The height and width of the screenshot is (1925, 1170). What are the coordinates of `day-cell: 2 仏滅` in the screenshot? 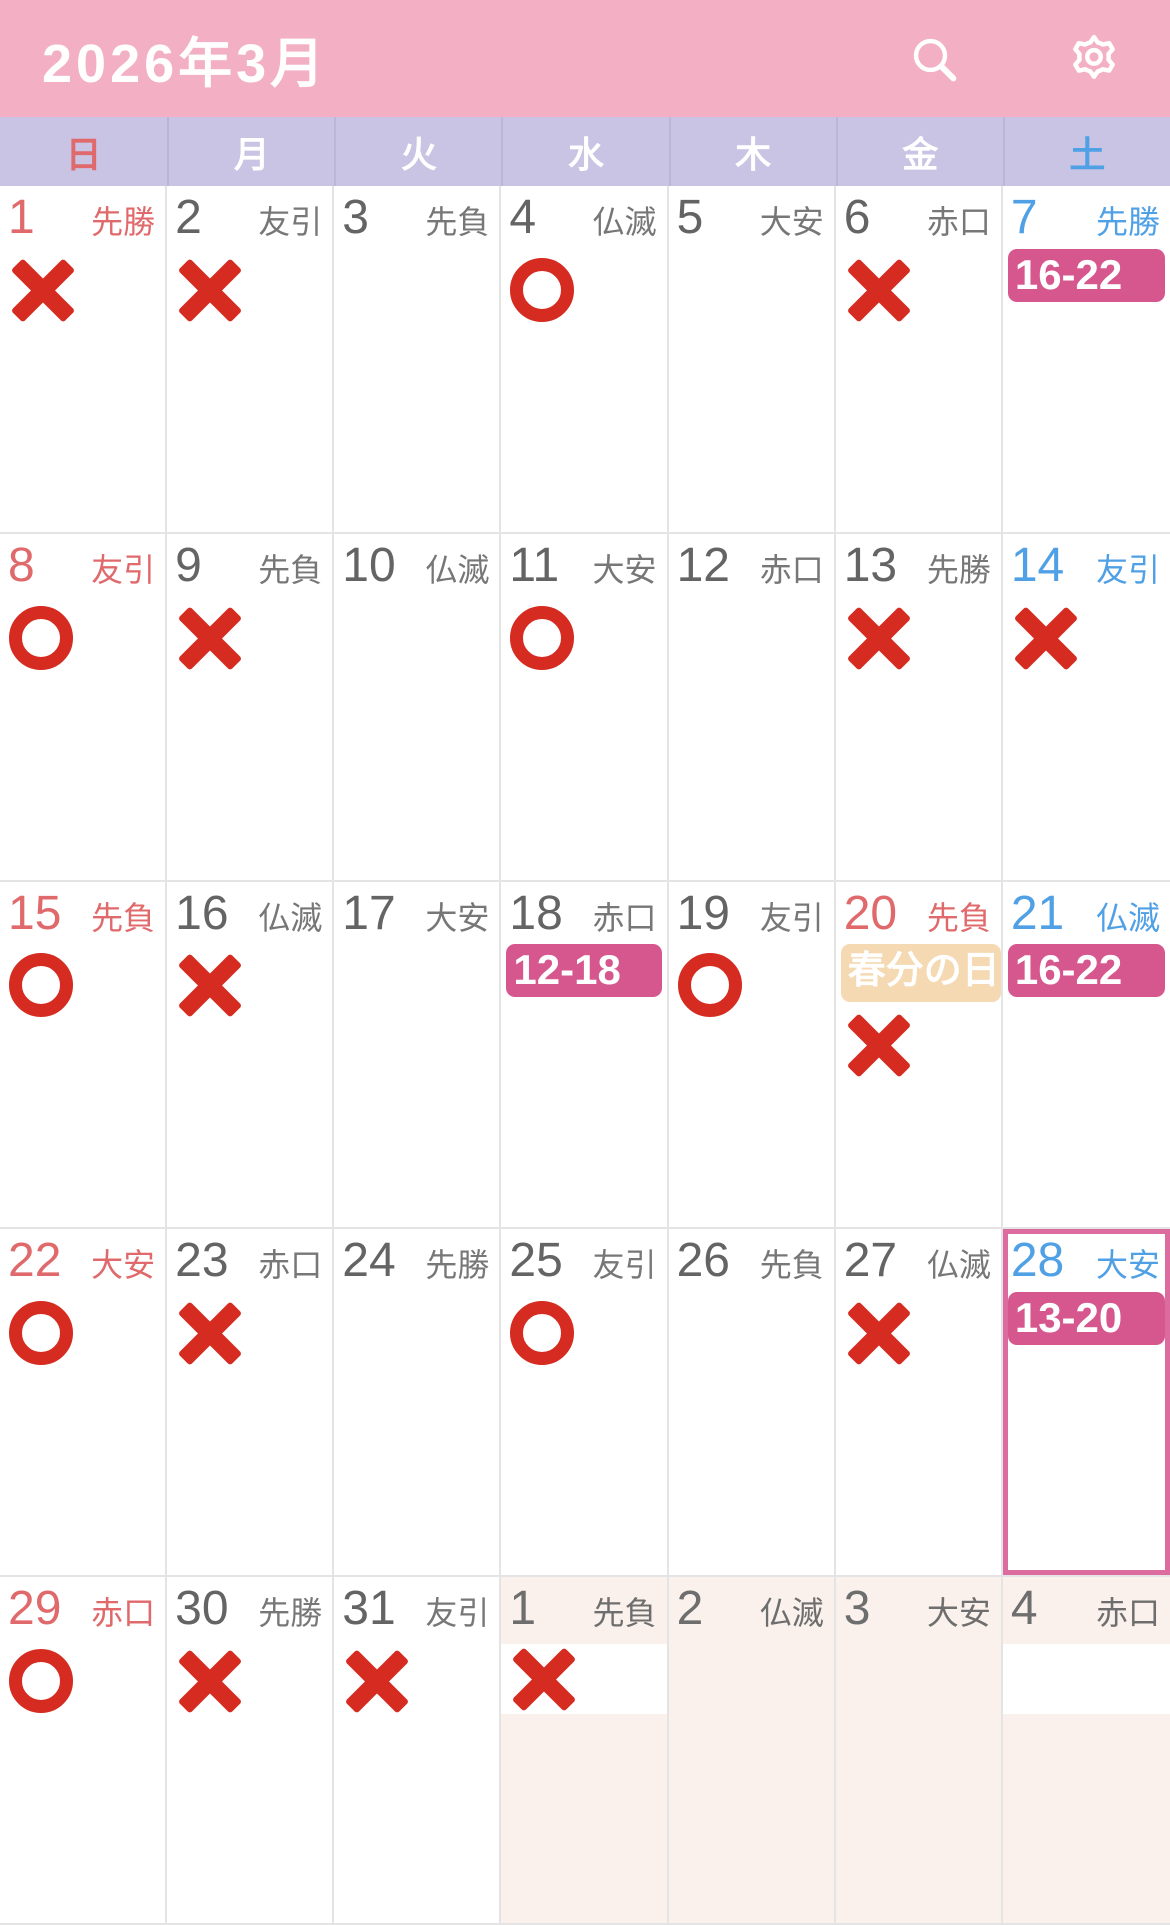 It's located at (752, 1751).